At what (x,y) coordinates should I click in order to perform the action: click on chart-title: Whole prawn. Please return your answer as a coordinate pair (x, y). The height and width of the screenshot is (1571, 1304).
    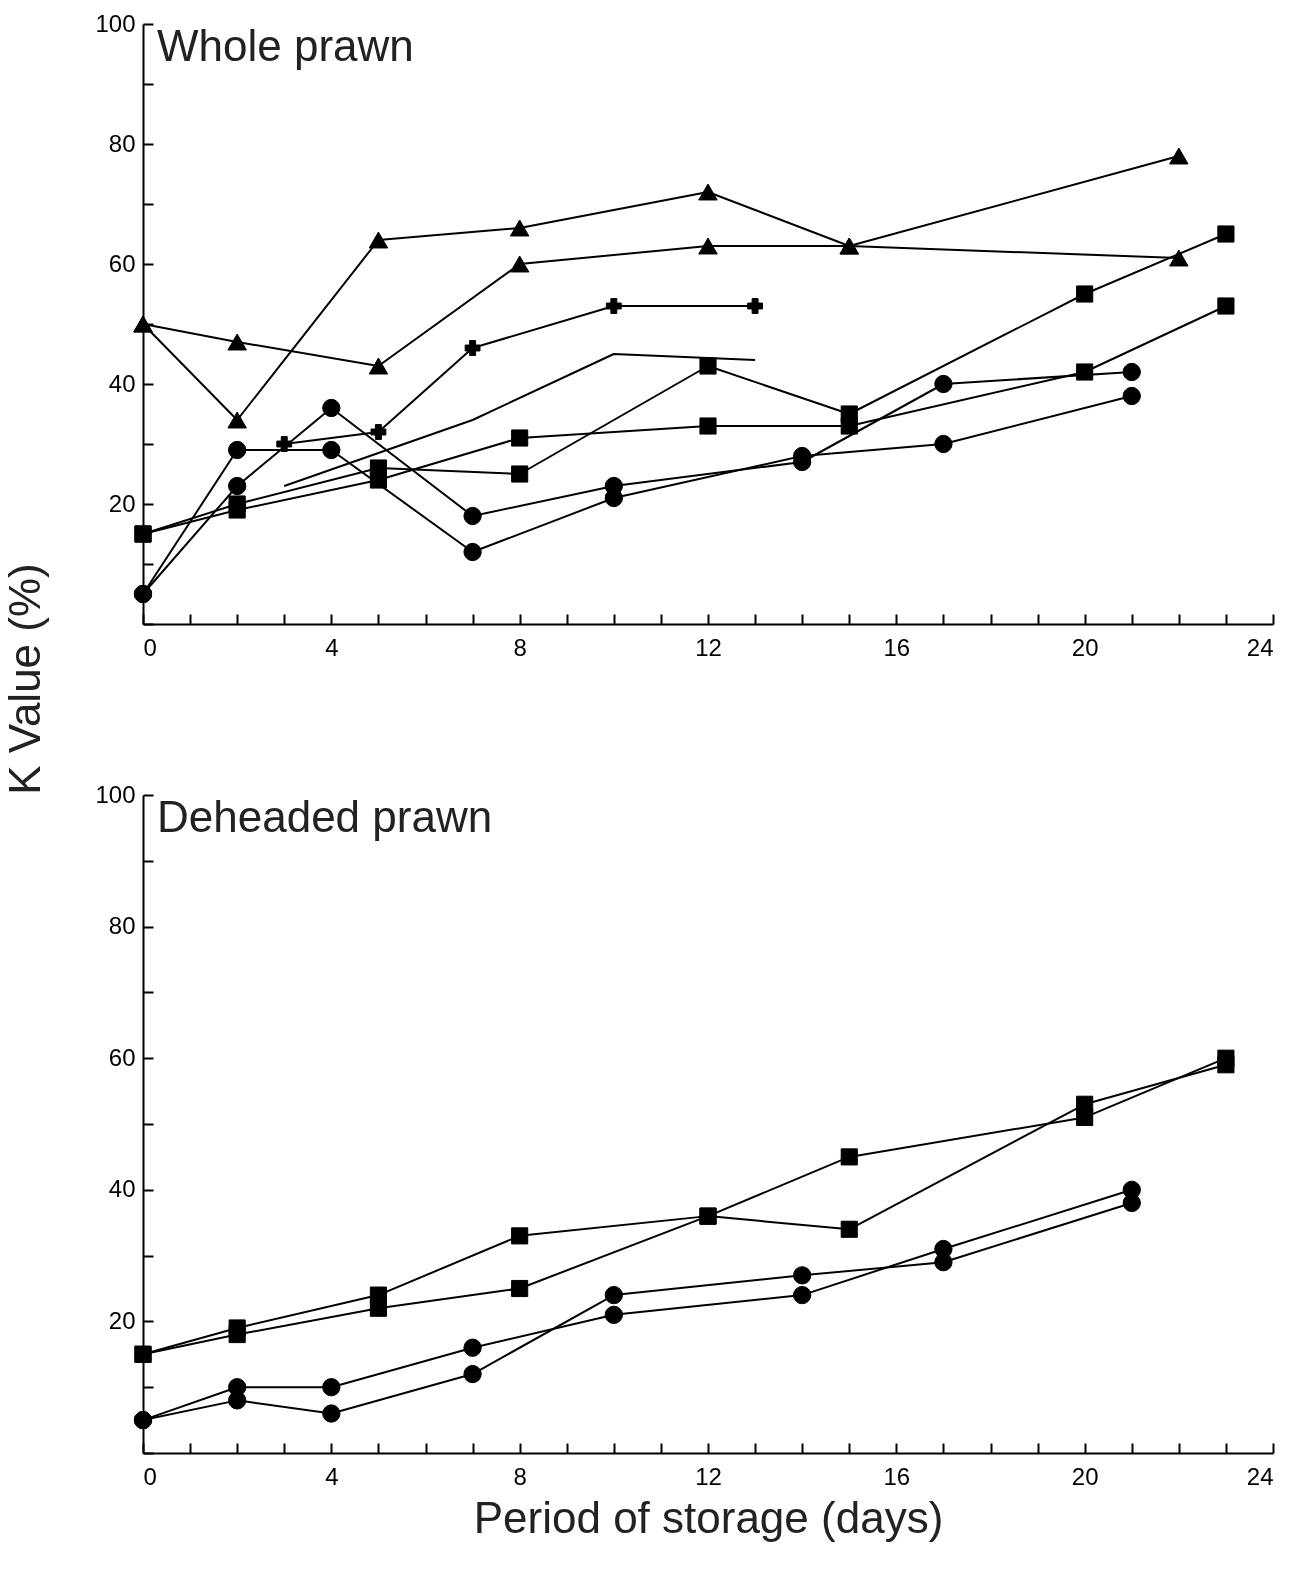
    Looking at the image, I should click on (285, 45).